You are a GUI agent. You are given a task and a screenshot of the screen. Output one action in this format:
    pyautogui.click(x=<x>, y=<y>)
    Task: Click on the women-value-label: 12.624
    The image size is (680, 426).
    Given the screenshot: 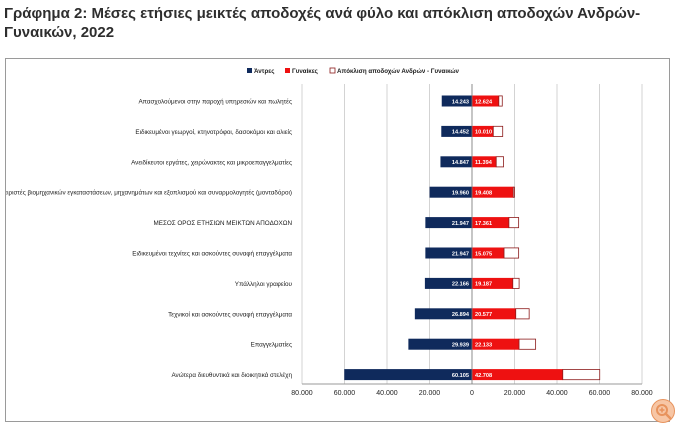 What is the action you would take?
    pyautogui.click(x=484, y=102)
    